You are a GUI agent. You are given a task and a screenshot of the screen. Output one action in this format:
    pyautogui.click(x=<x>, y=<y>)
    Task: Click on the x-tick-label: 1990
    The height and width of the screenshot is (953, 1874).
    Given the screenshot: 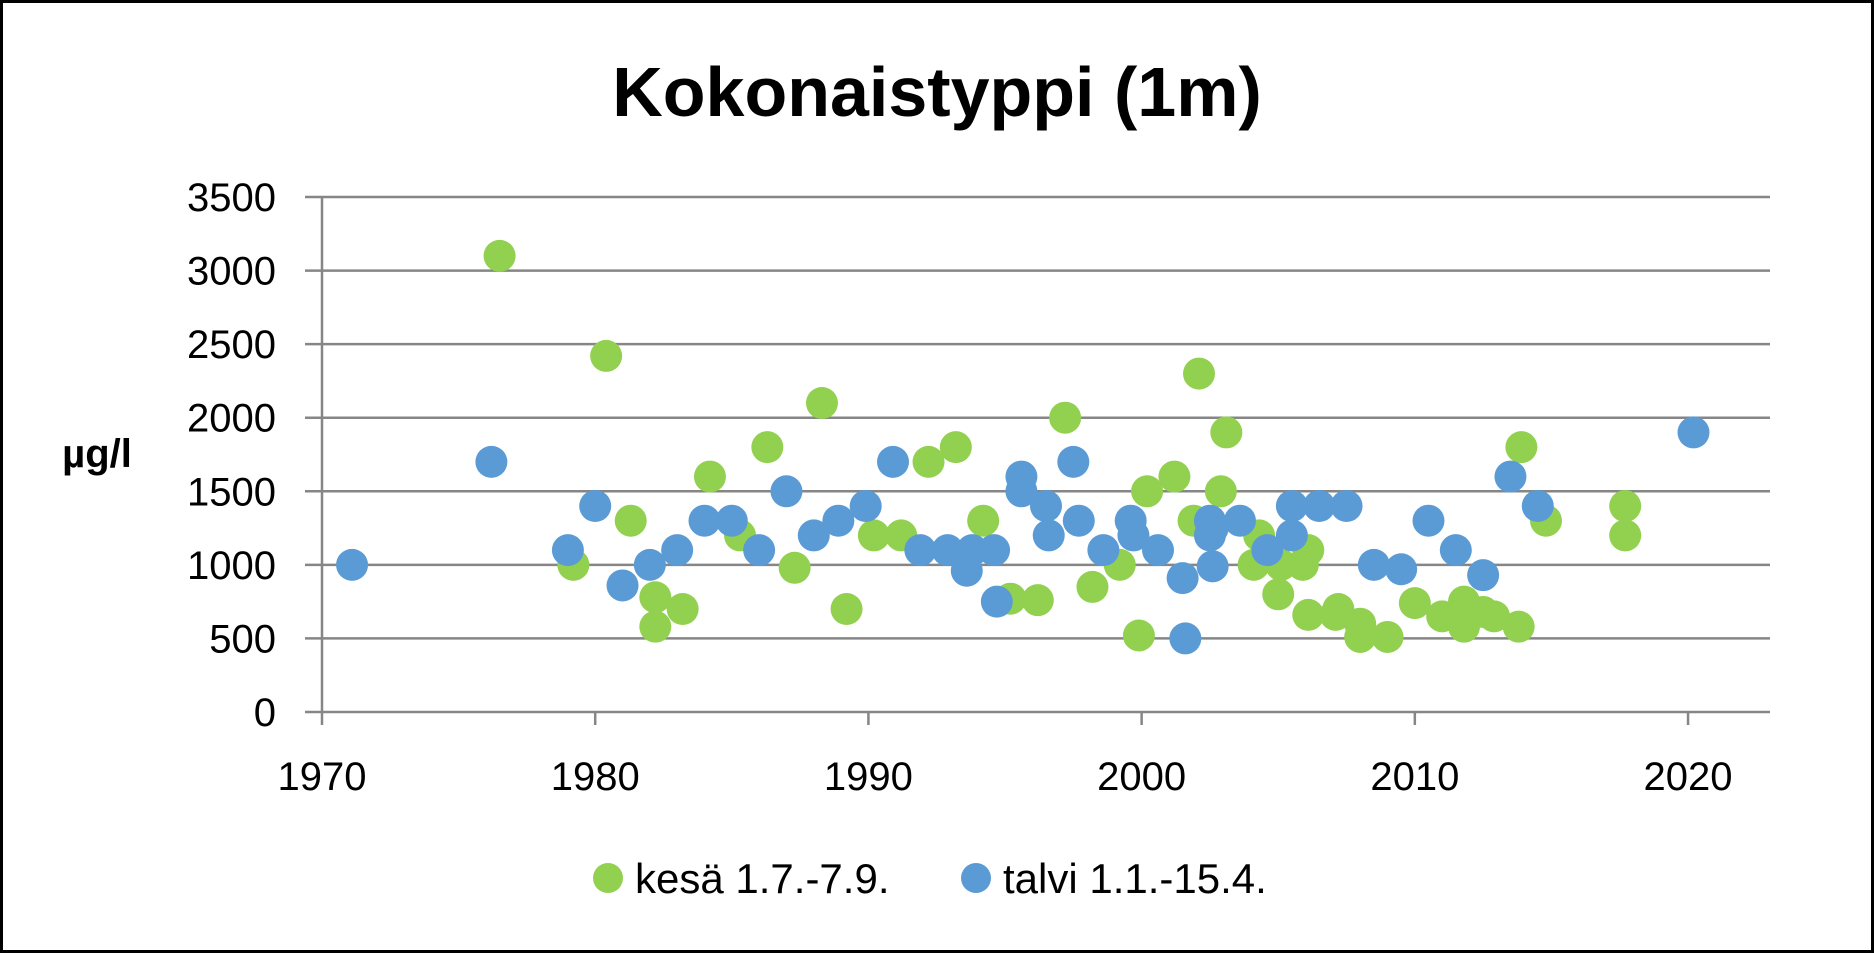 What is the action you would take?
    pyautogui.click(x=868, y=777)
    